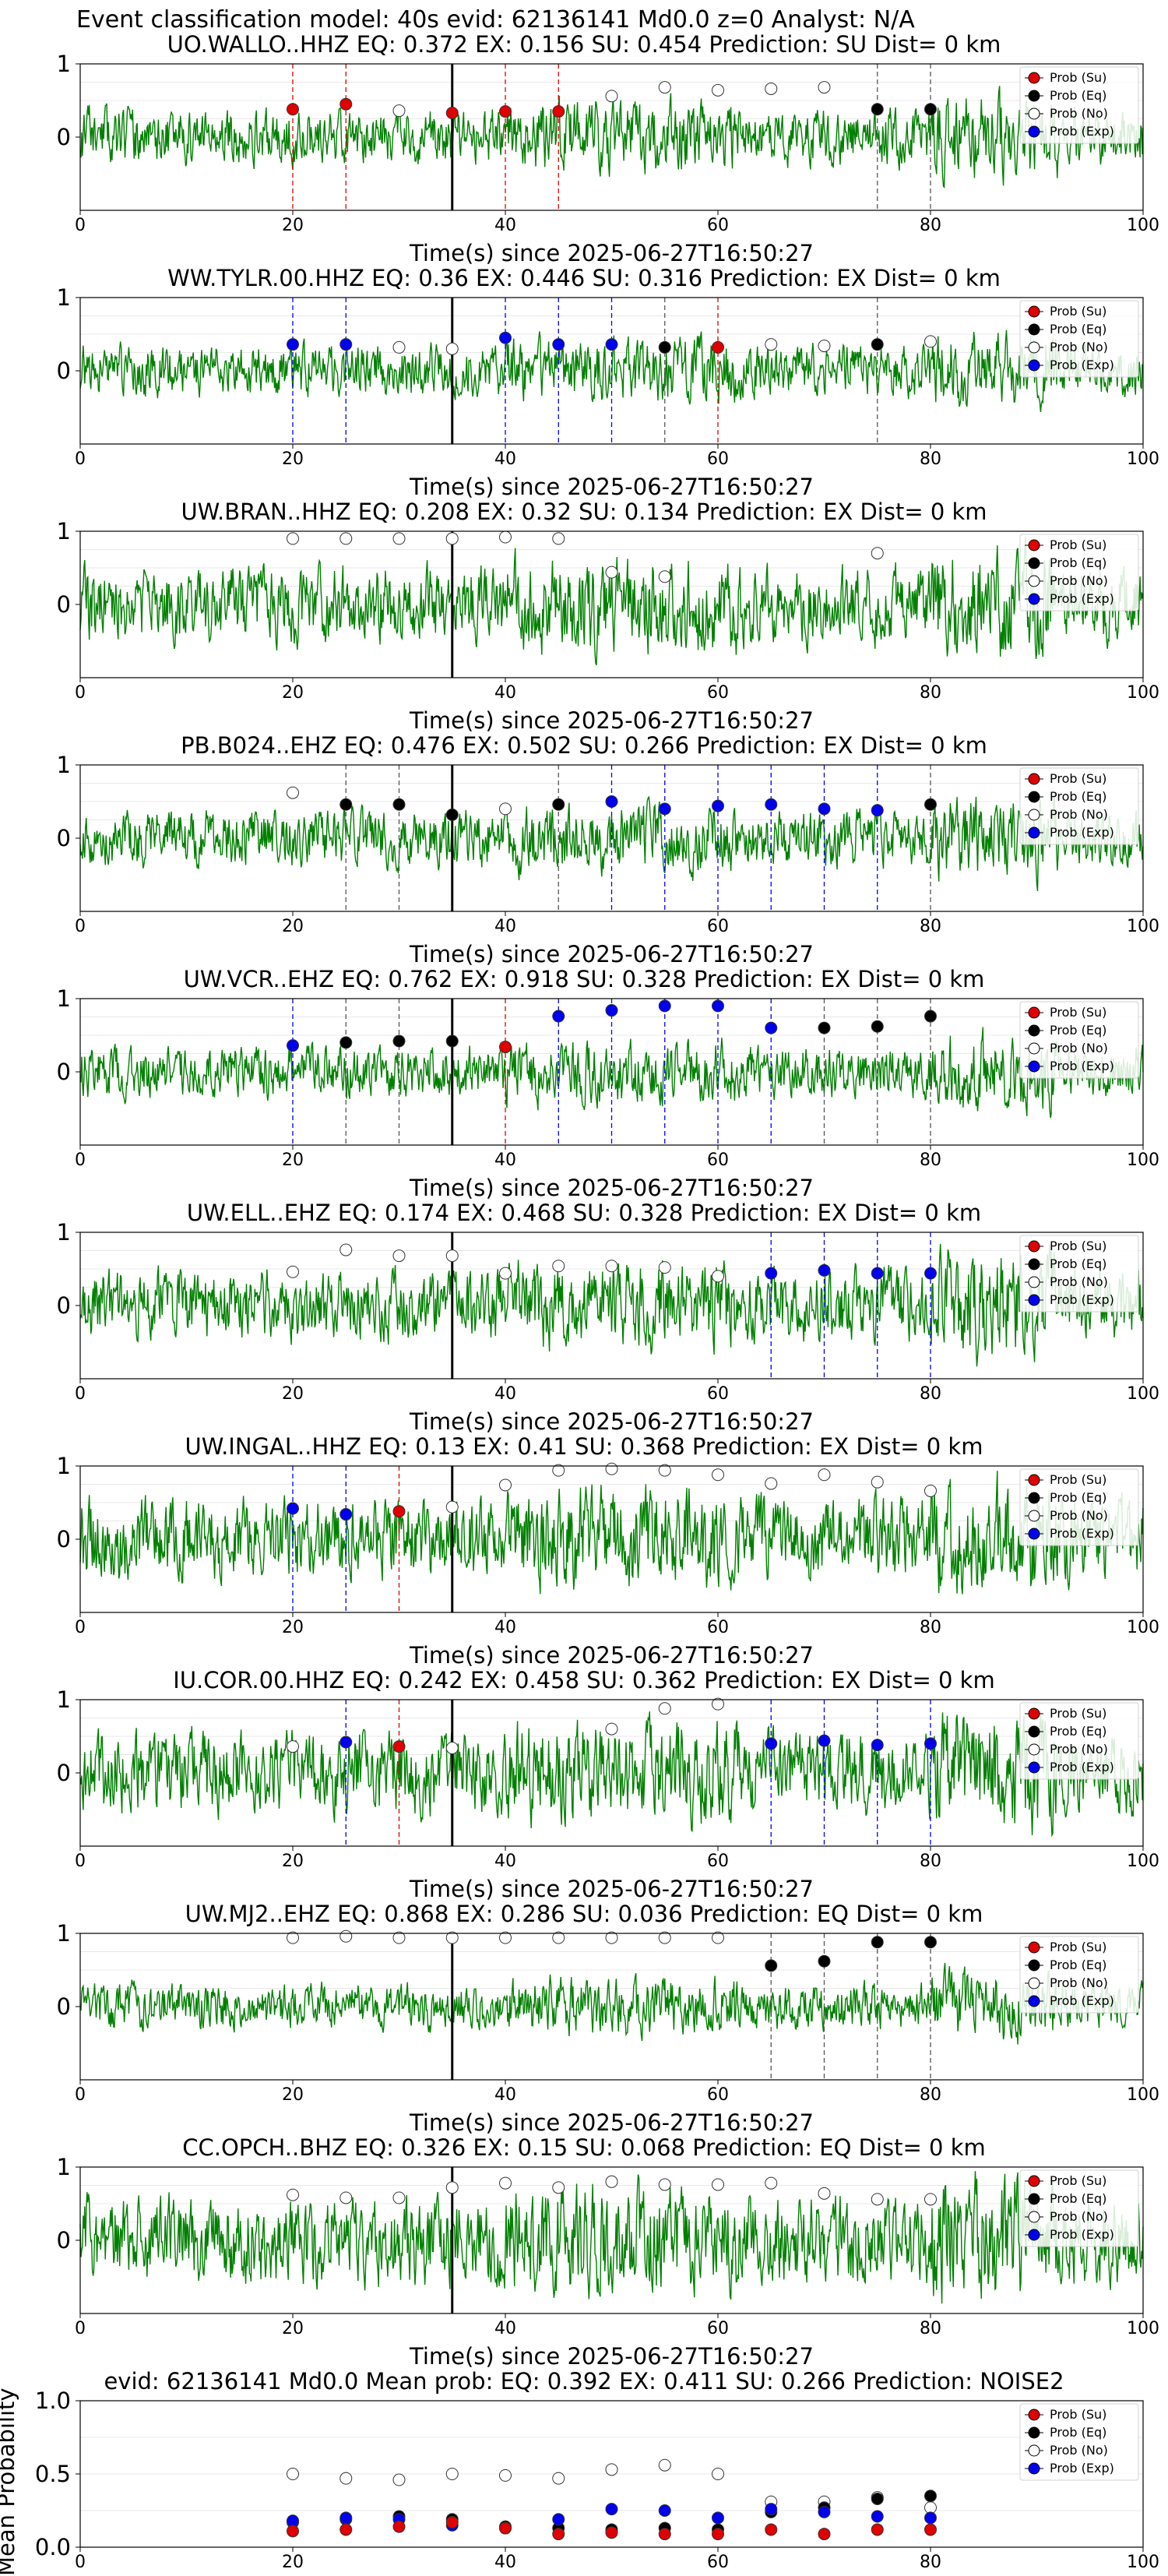 The image size is (1168, 2576). I want to click on x-tick-label: 100, so click(1143, 1862).